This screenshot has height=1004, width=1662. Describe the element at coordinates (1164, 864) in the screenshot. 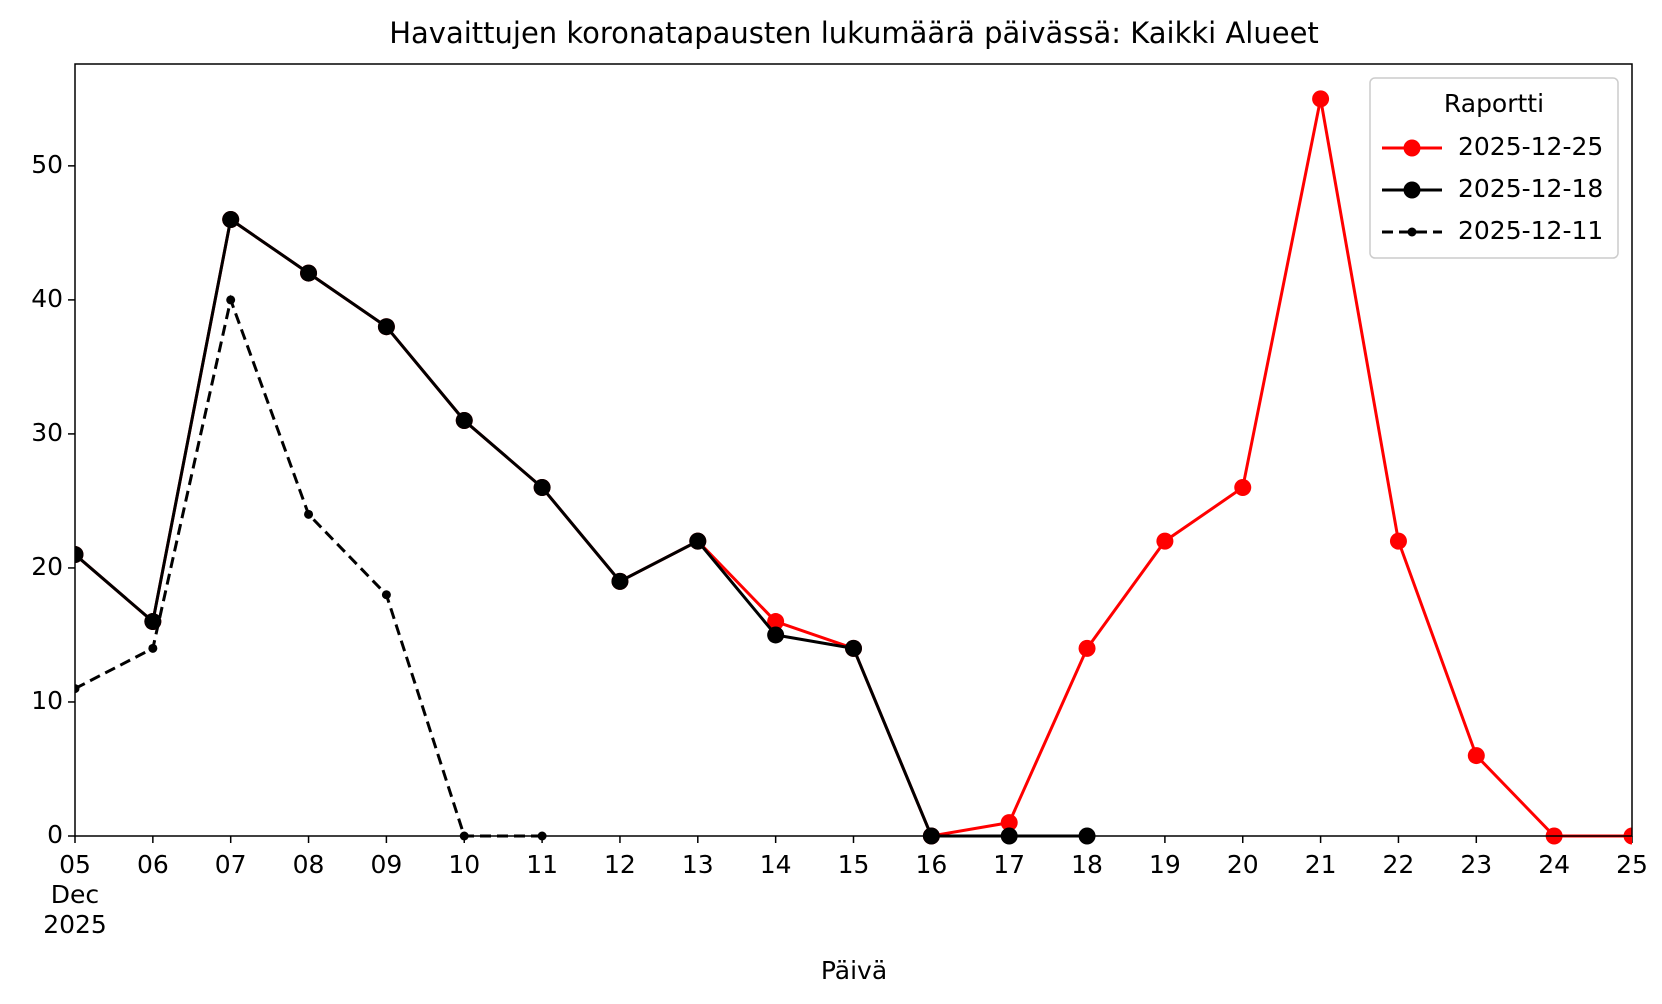

I see `x-tick-label: 19` at that location.